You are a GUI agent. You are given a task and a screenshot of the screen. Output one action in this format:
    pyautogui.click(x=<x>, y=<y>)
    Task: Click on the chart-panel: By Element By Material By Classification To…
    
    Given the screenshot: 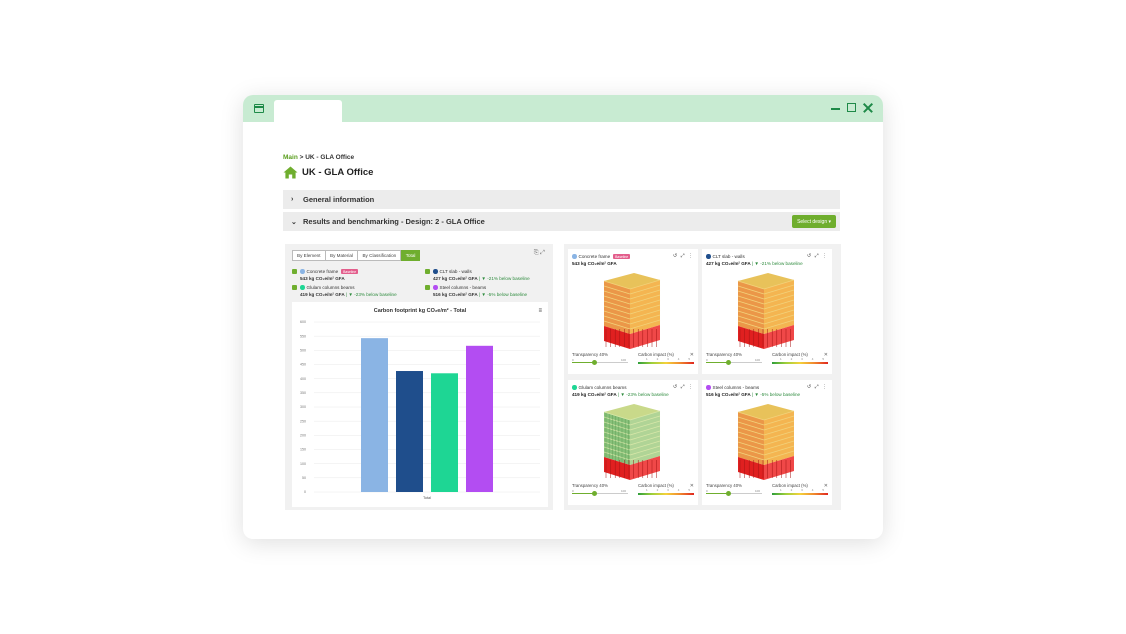 What is the action you would take?
    pyautogui.click(x=419, y=377)
    